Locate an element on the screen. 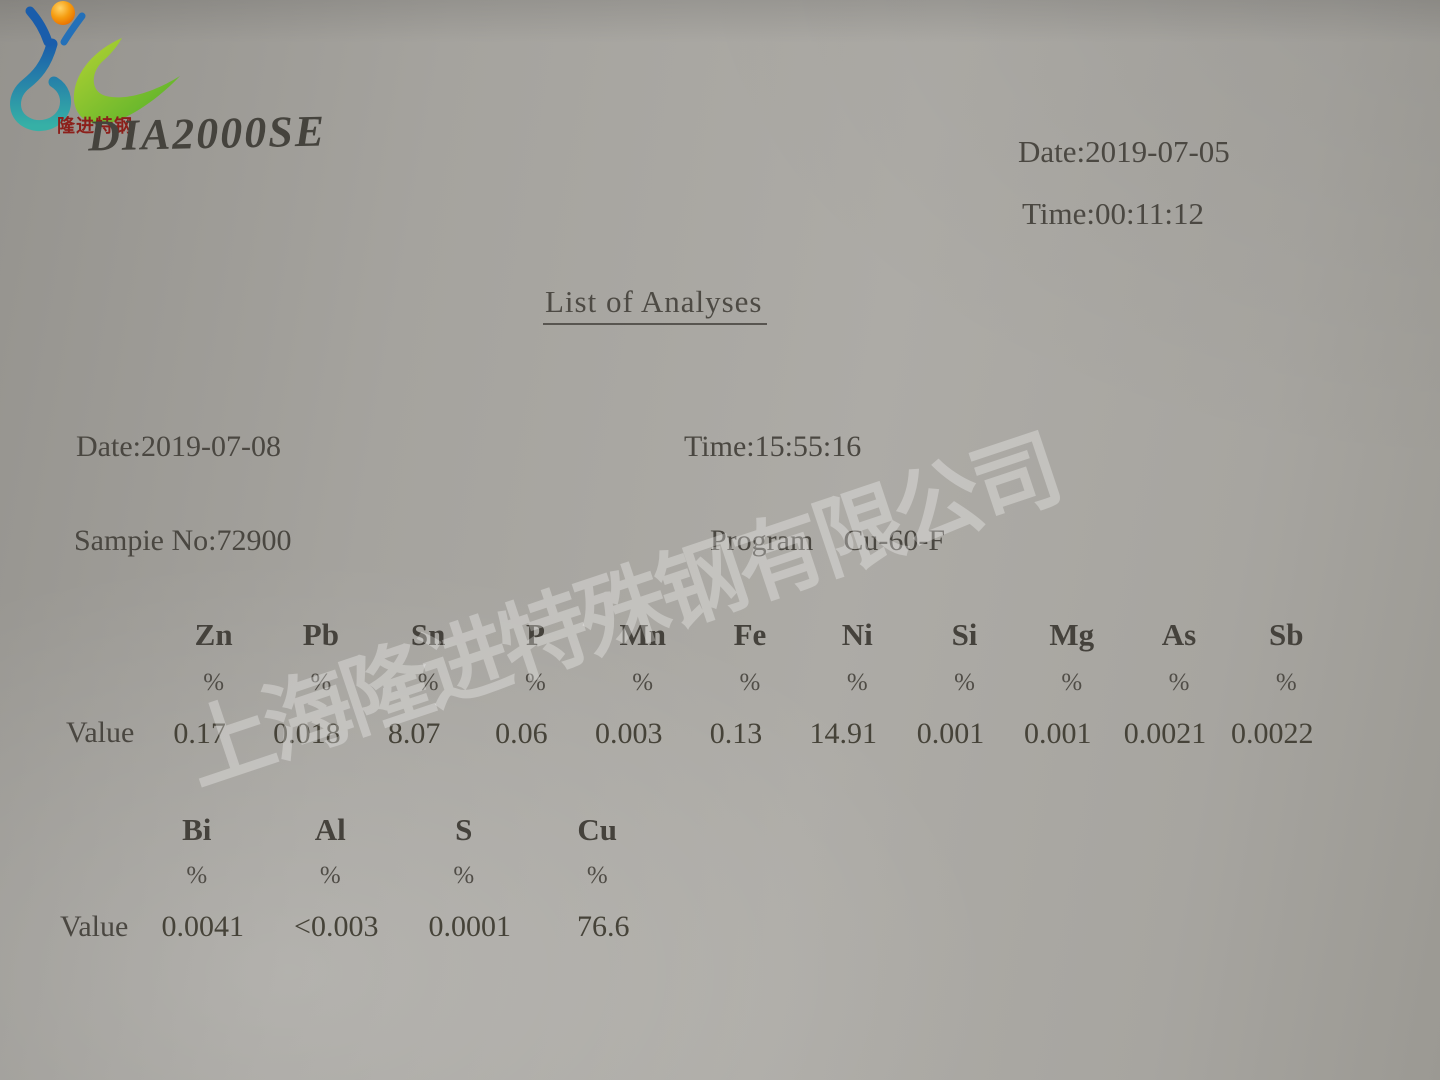 This screenshot has height=1080, width=1440. analysis-column: Ni % 14.91 is located at coordinates (857, 684).